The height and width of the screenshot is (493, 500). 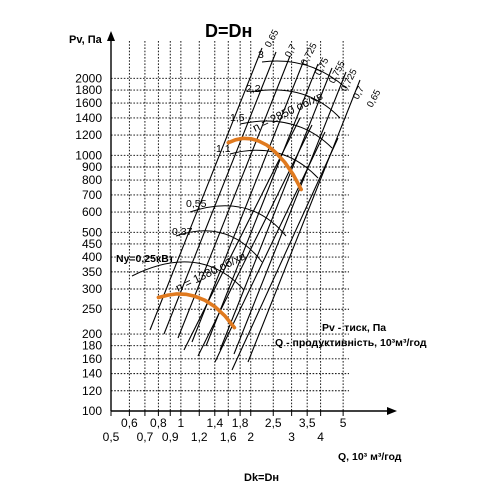 What do you see at coordinates (92, 374) in the screenshot?
I see `y-tick-label: 140` at bounding box center [92, 374].